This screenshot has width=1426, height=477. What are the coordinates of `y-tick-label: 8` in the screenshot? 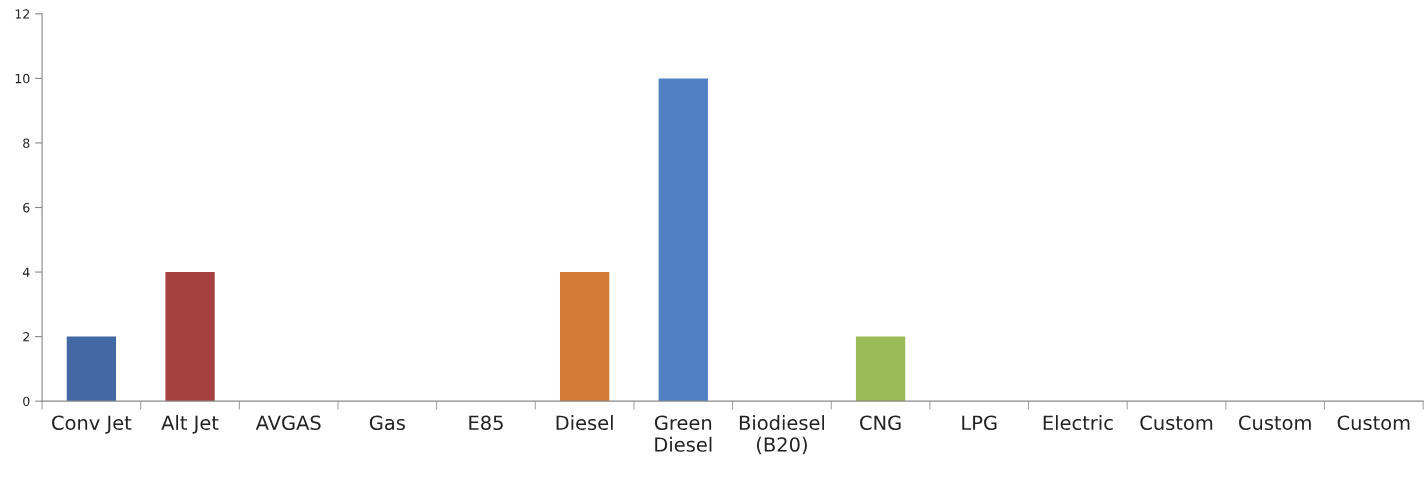 It's located at (26, 143).